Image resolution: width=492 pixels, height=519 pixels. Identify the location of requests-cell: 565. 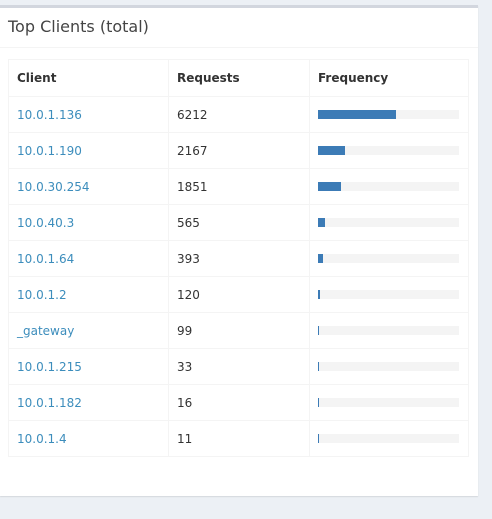
(239, 222).